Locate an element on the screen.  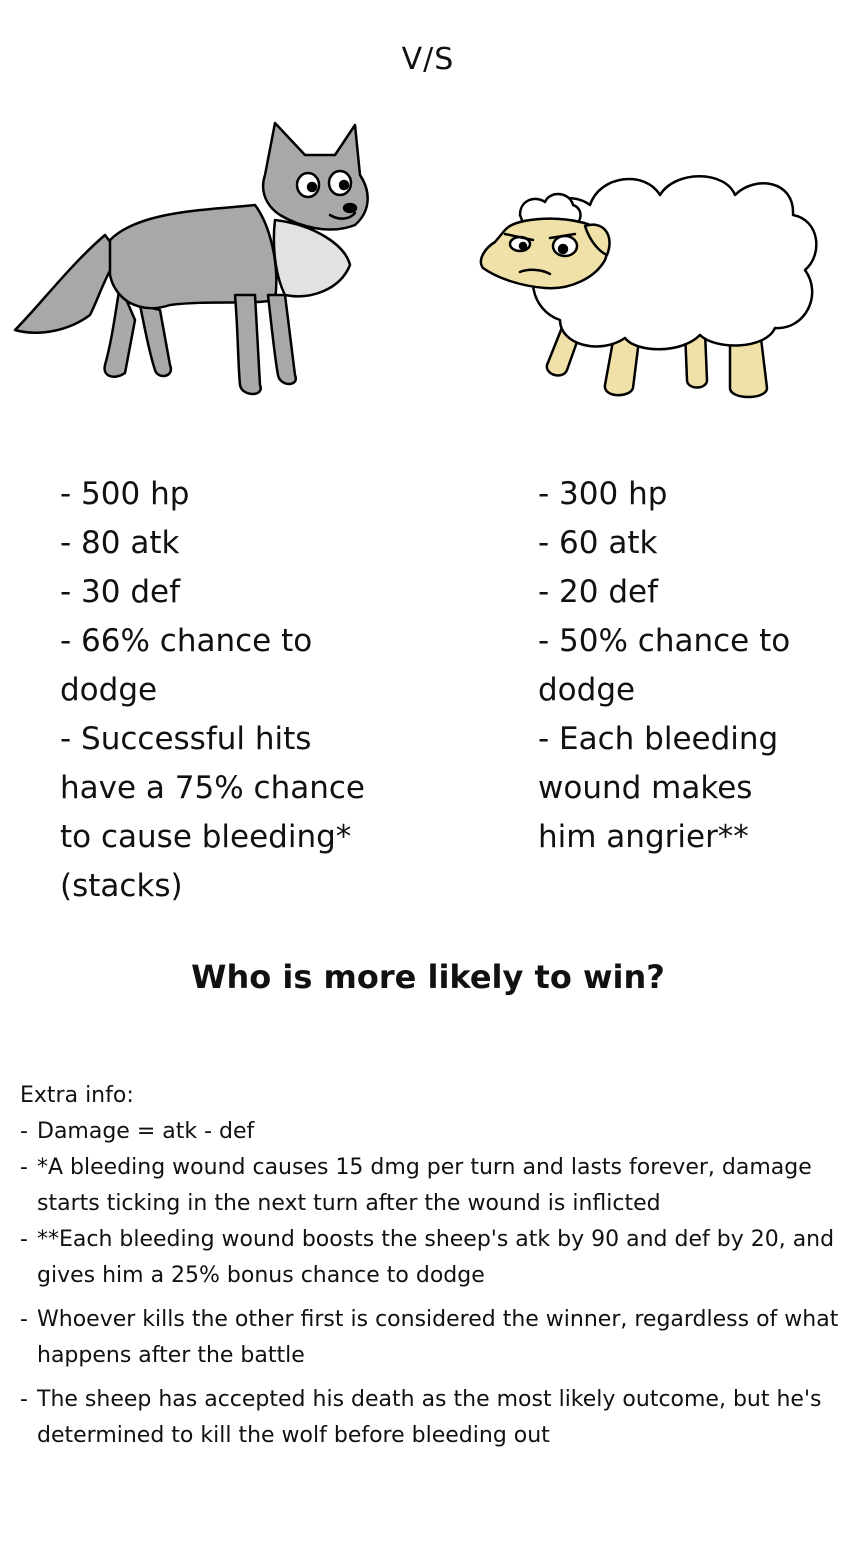
sheep-stat-line: him angrier** is located at coordinates (643, 837).